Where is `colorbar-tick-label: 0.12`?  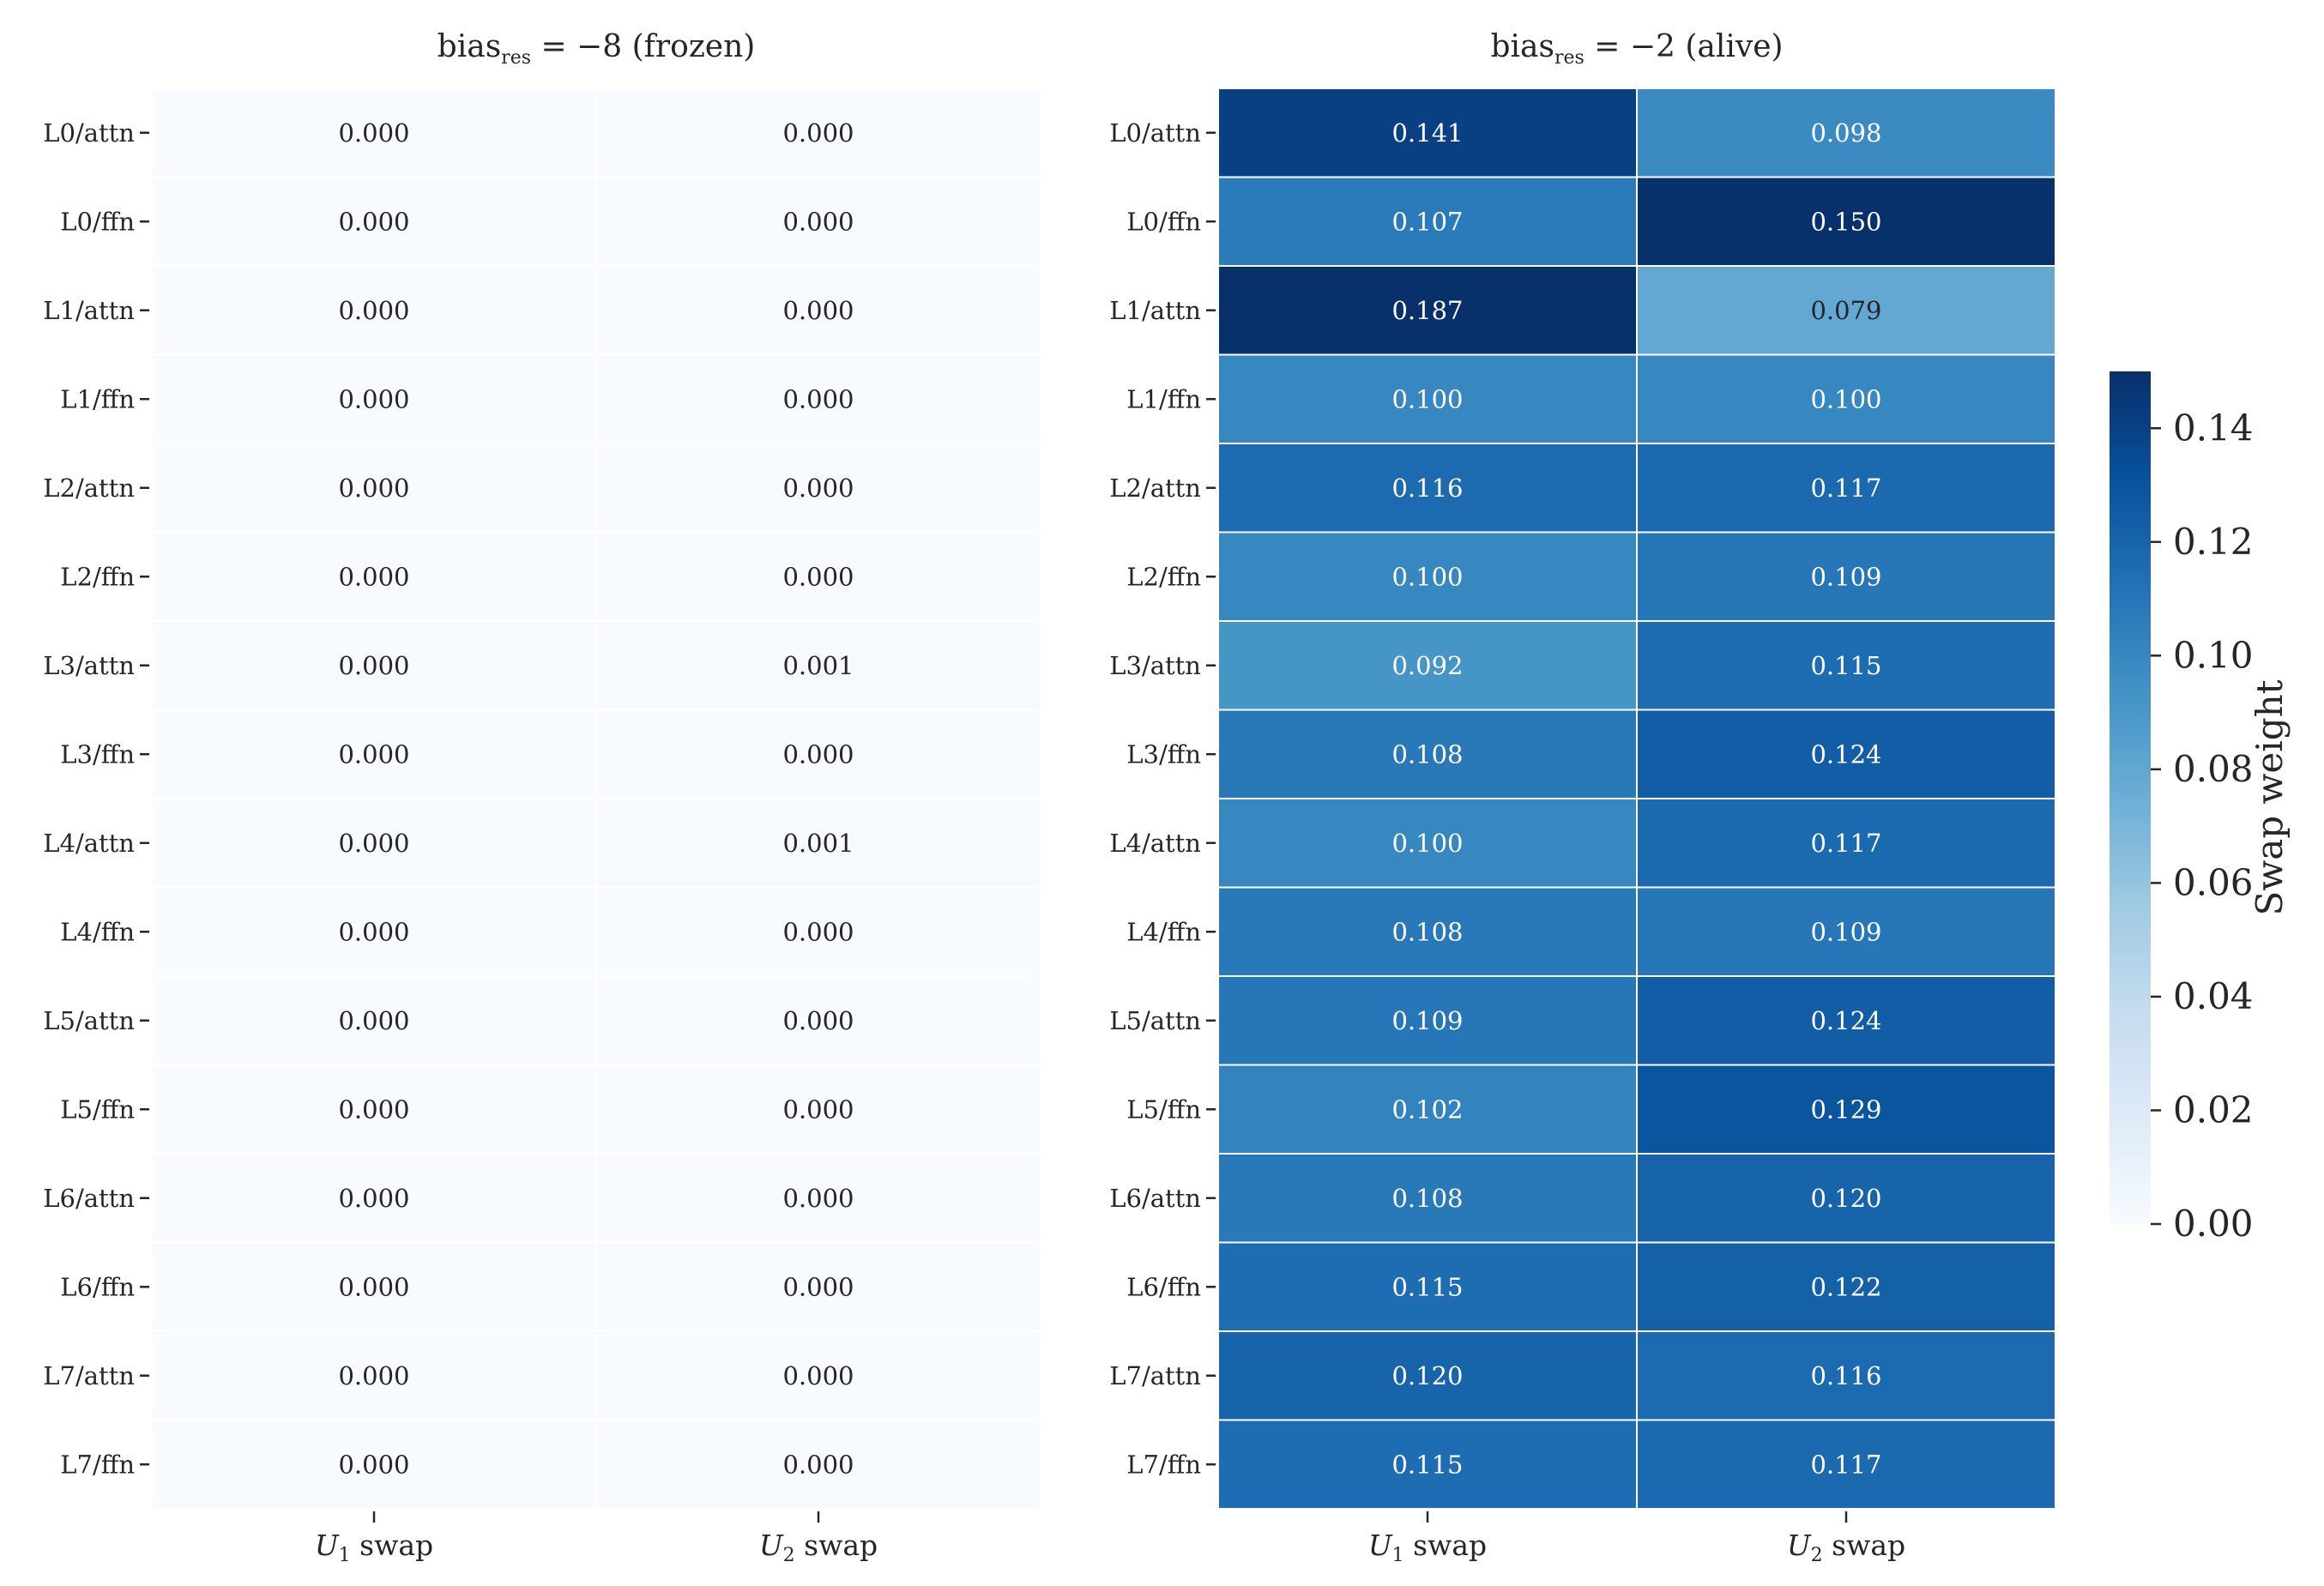
colorbar-tick-label: 0.12 is located at coordinates (2213, 542).